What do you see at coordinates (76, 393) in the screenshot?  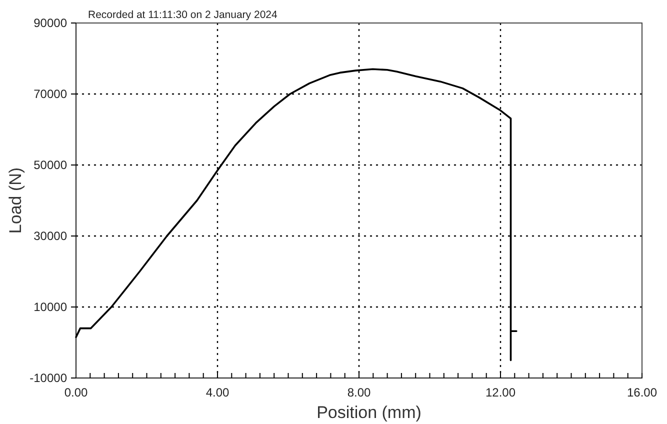 I see `x-tick-label: 0.00` at bounding box center [76, 393].